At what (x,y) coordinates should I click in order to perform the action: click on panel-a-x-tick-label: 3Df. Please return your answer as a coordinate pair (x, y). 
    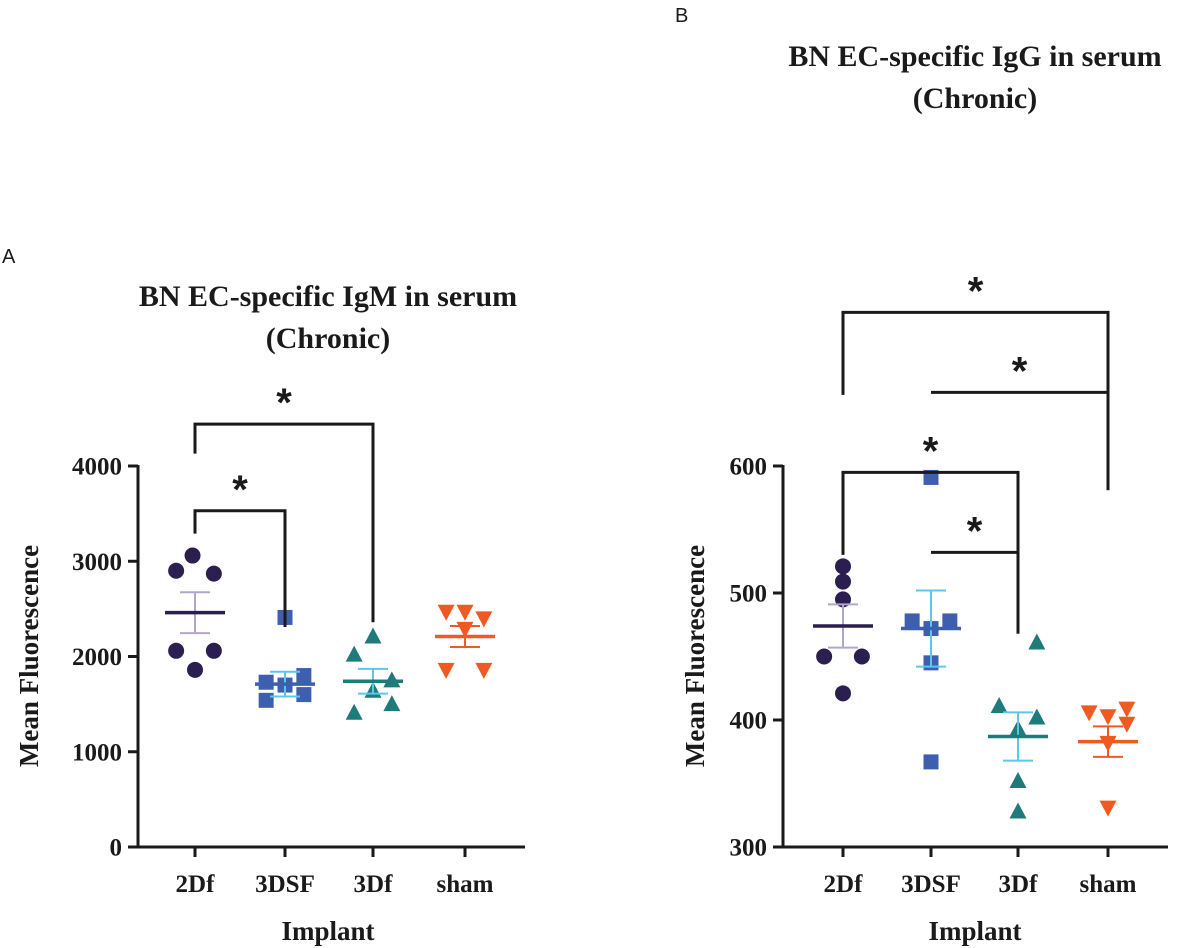
    Looking at the image, I should click on (374, 884).